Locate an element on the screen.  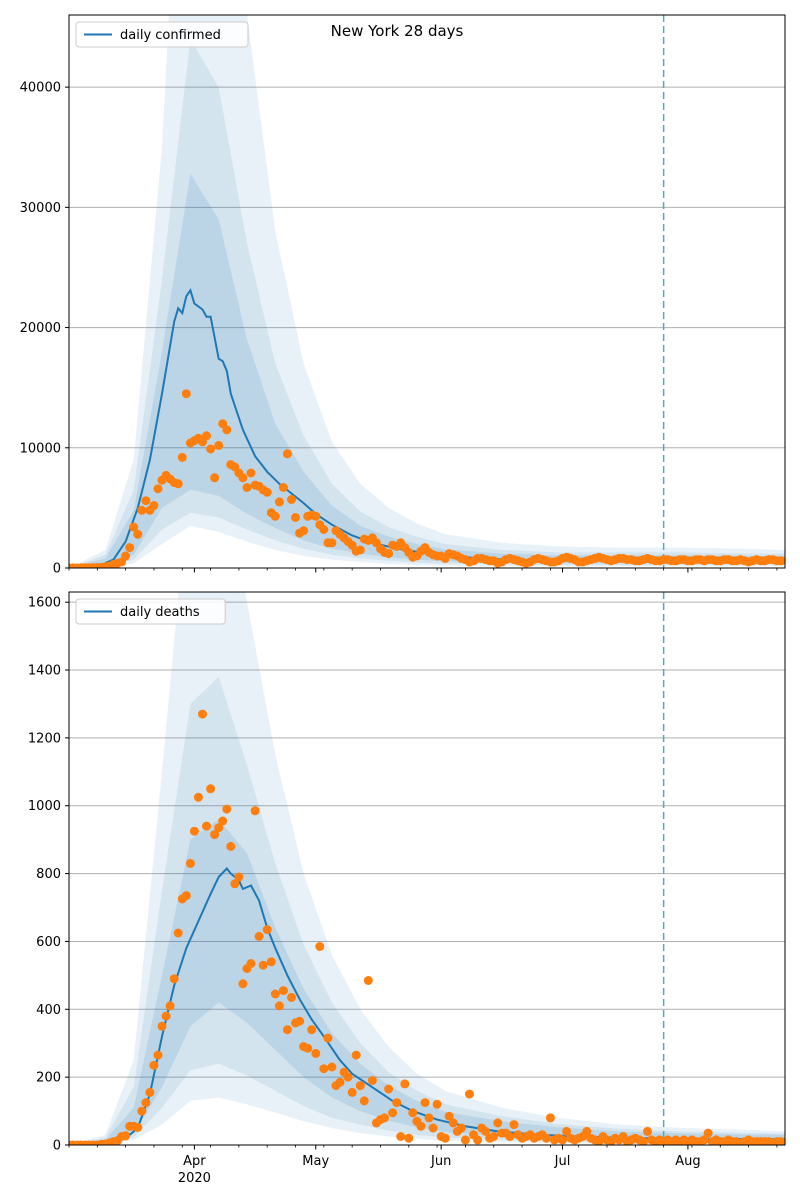
deaths-xtick-label: May is located at coordinates (315, 1161).